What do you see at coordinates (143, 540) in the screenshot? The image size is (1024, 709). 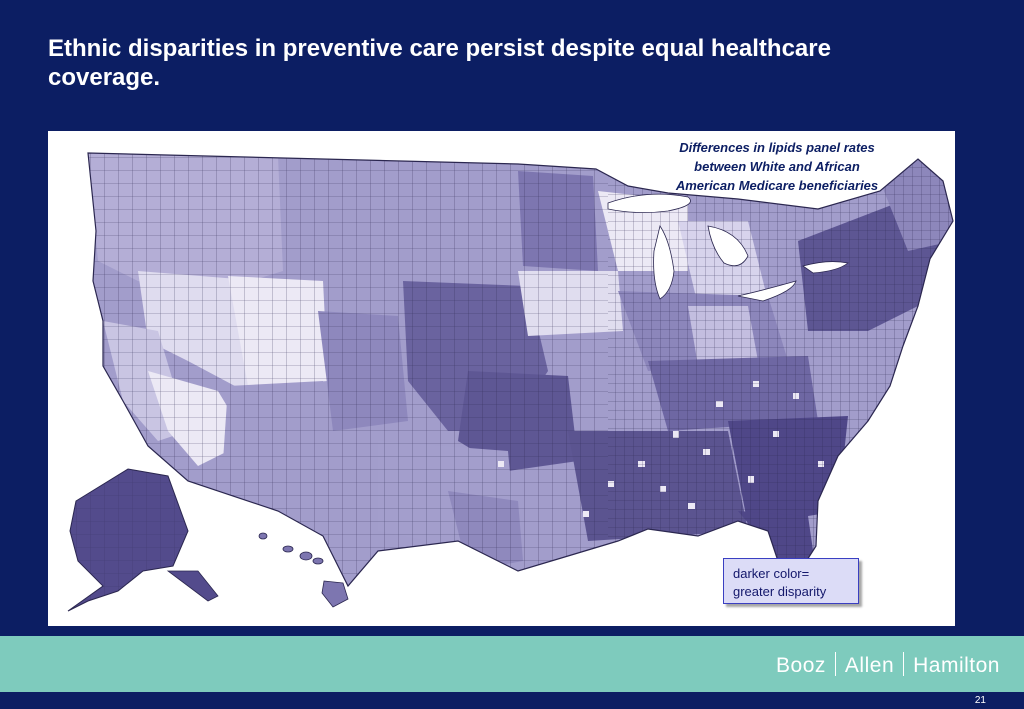 I see `alaska` at bounding box center [143, 540].